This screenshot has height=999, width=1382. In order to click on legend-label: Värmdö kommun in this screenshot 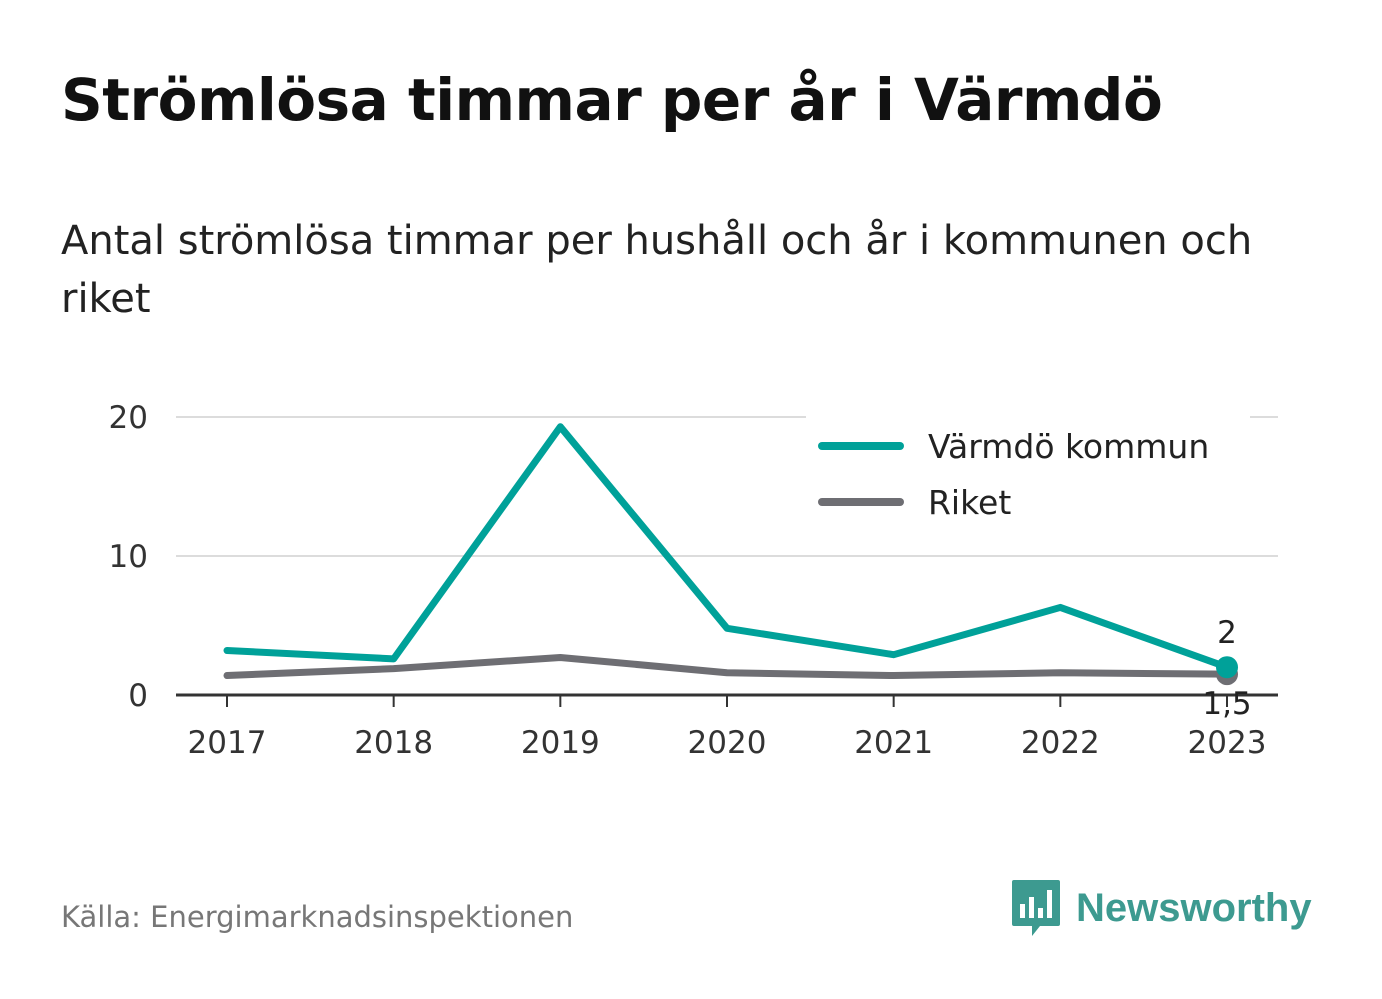, I will do `click(1068, 446)`.